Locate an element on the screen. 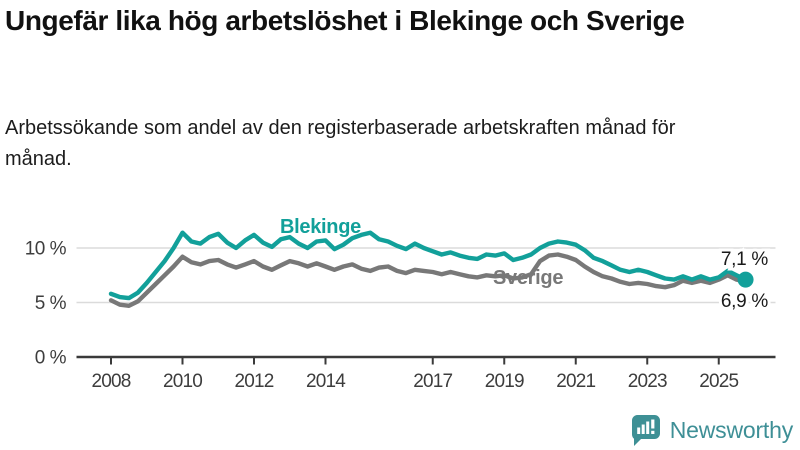  x-axis-label-2008: 2008 is located at coordinates (110, 381).